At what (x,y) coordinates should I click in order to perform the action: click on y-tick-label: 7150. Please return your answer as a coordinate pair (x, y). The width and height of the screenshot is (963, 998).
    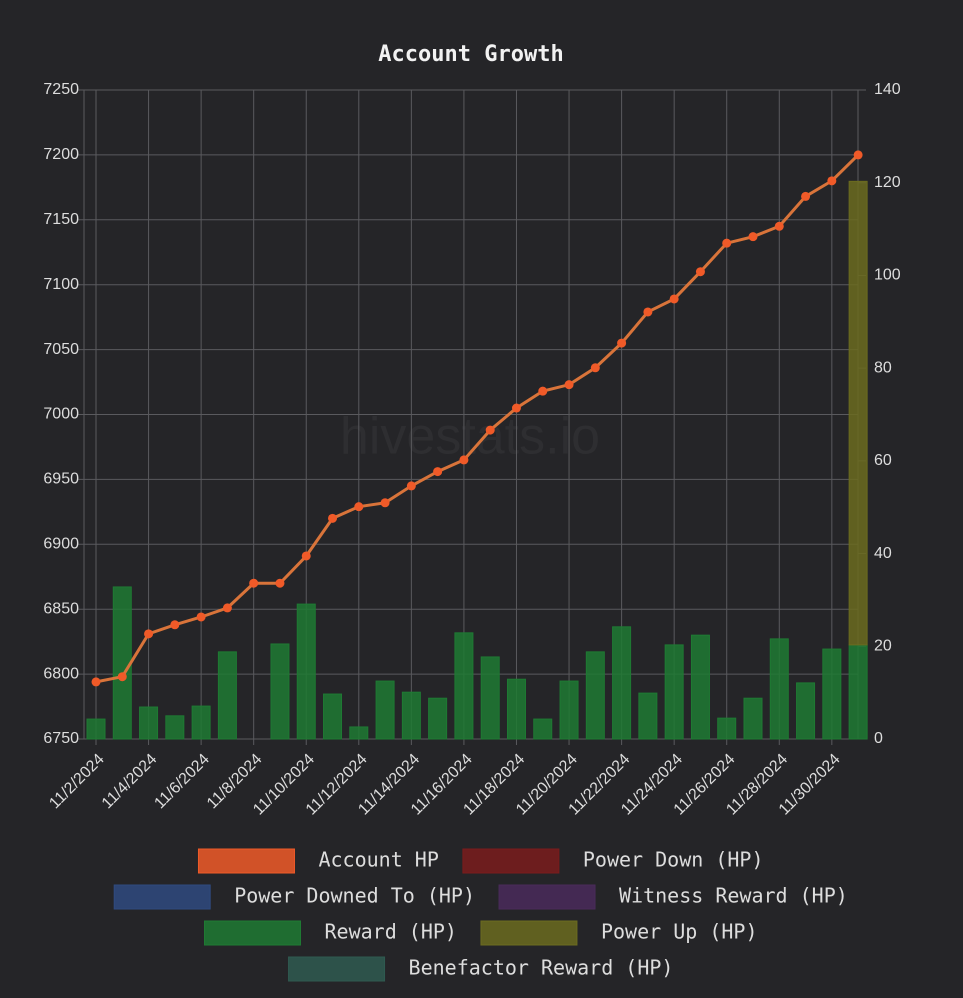
    Looking at the image, I should click on (61, 219).